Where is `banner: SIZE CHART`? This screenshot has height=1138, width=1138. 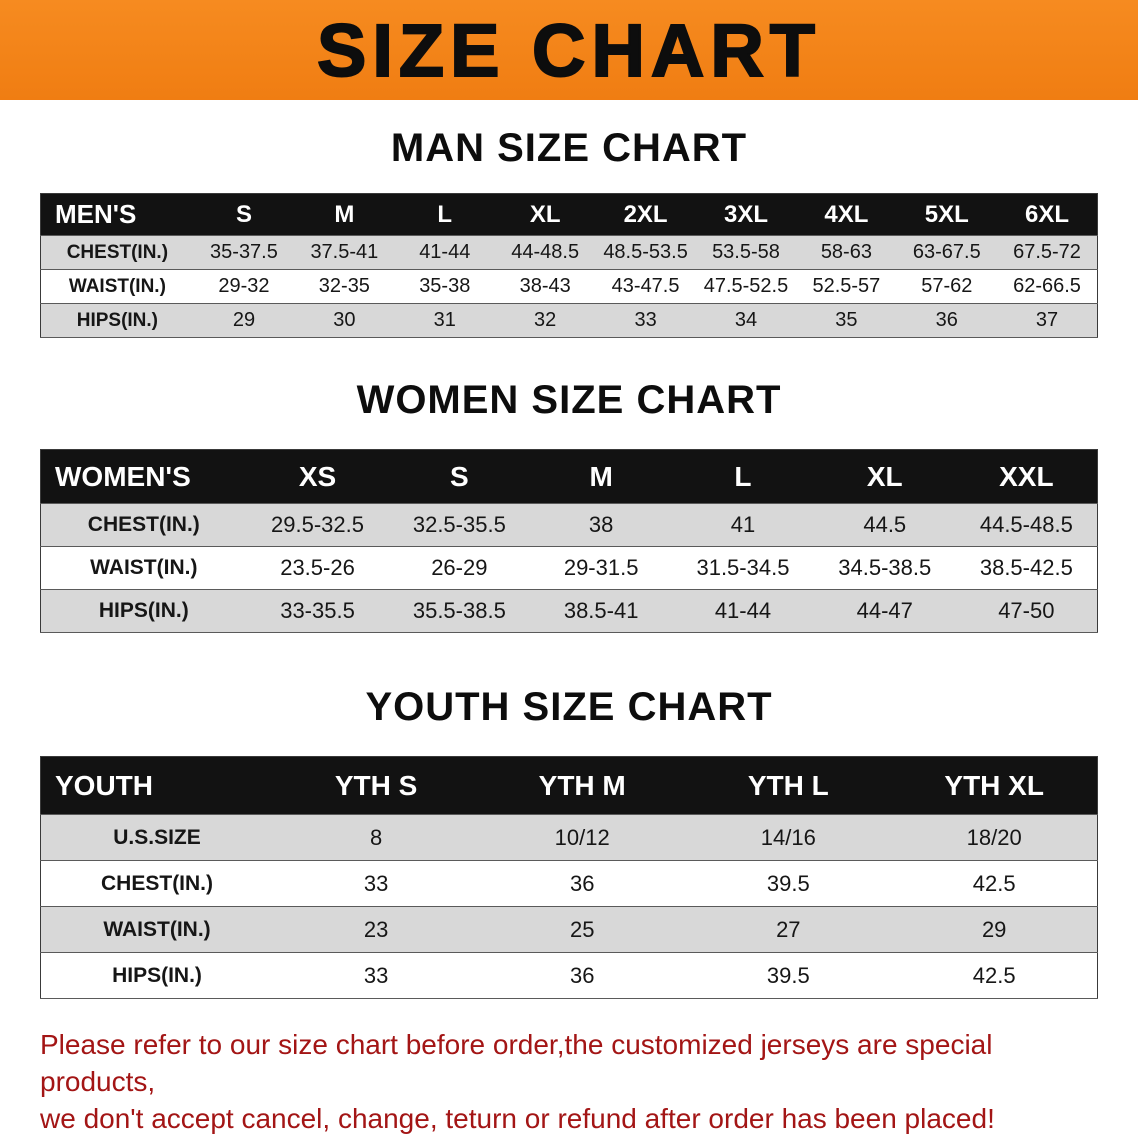
banner: SIZE CHART is located at coordinates (569, 50).